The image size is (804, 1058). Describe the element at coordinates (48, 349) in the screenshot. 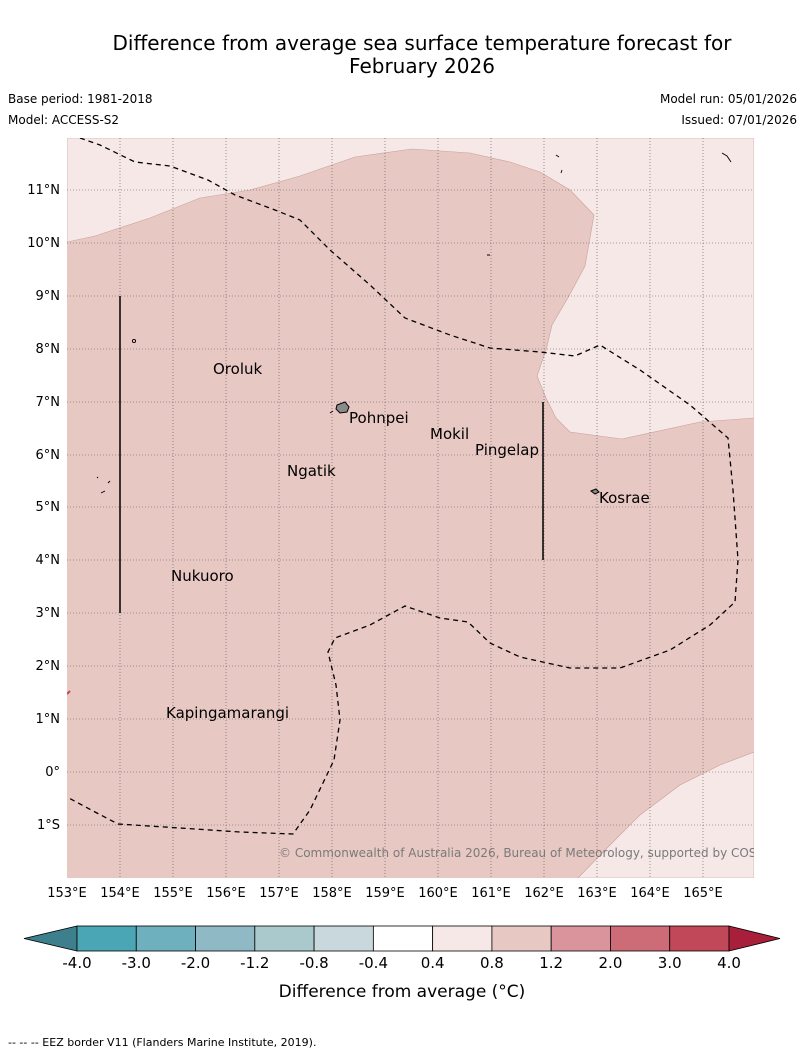

I see `lat-tick: 8°N` at that location.